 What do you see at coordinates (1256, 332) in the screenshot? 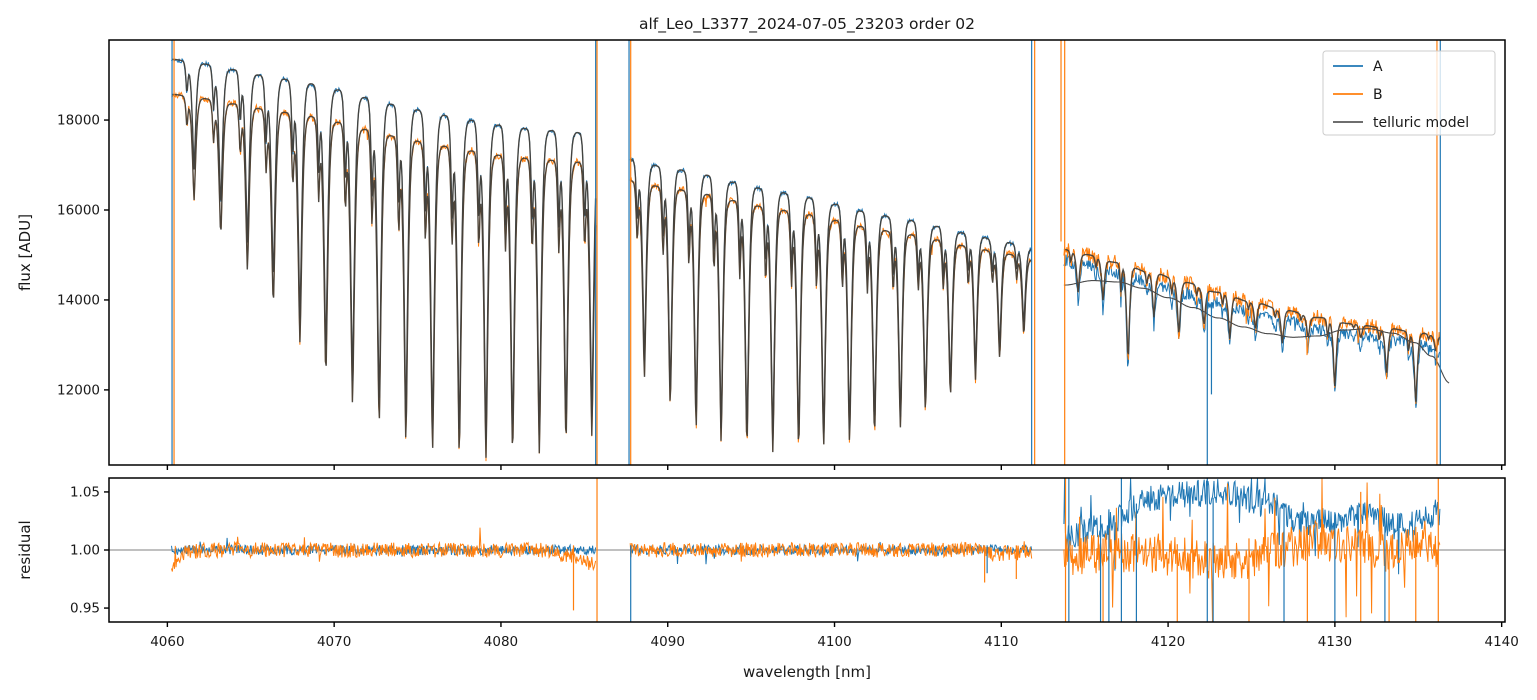
I see `telluric-model-smooth` at bounding box center [1256, 332].